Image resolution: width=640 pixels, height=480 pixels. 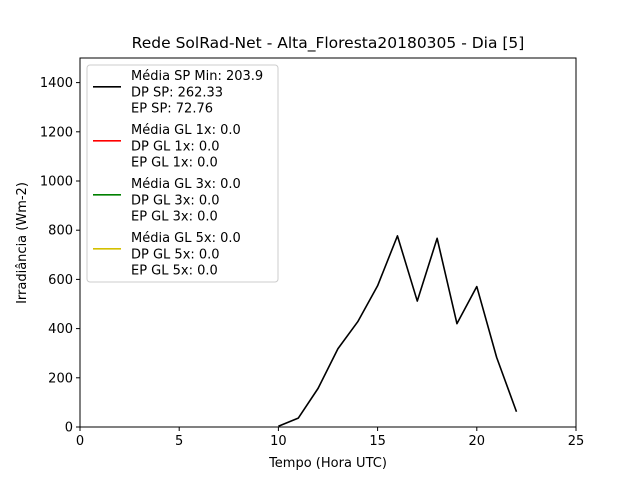 I want to click on y-tick-label: 400, so click(x=60, y=329).